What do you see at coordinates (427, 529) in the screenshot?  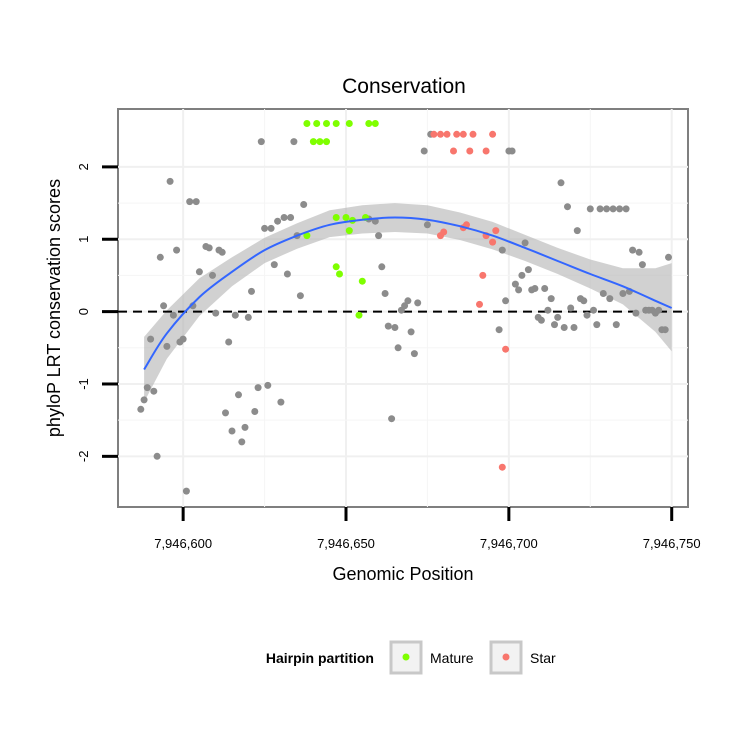 I see `x-axis: 7,946,600 7,946,650 7,946,700 7,946,750` at bounding box center [427, 529].